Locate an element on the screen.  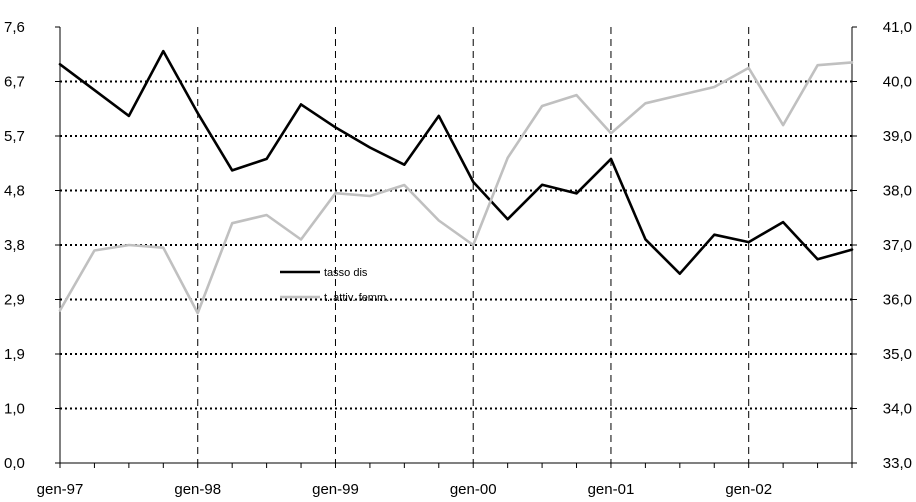
right-tick-label: 38,0 is located at coordinates (897, 191).